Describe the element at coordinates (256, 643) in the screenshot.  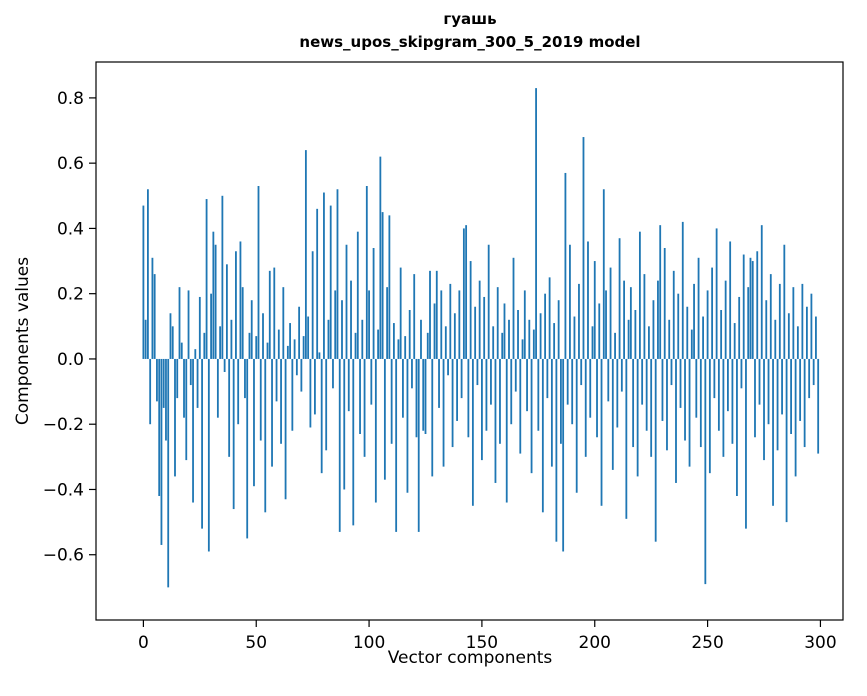
I see `x-tick-label: 50` at that location.